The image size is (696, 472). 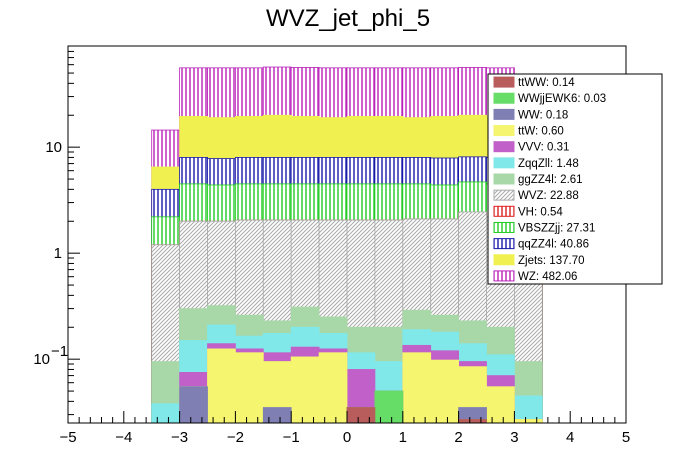 I want to click on y-tick-label: 1, so click(x=58, y=253).